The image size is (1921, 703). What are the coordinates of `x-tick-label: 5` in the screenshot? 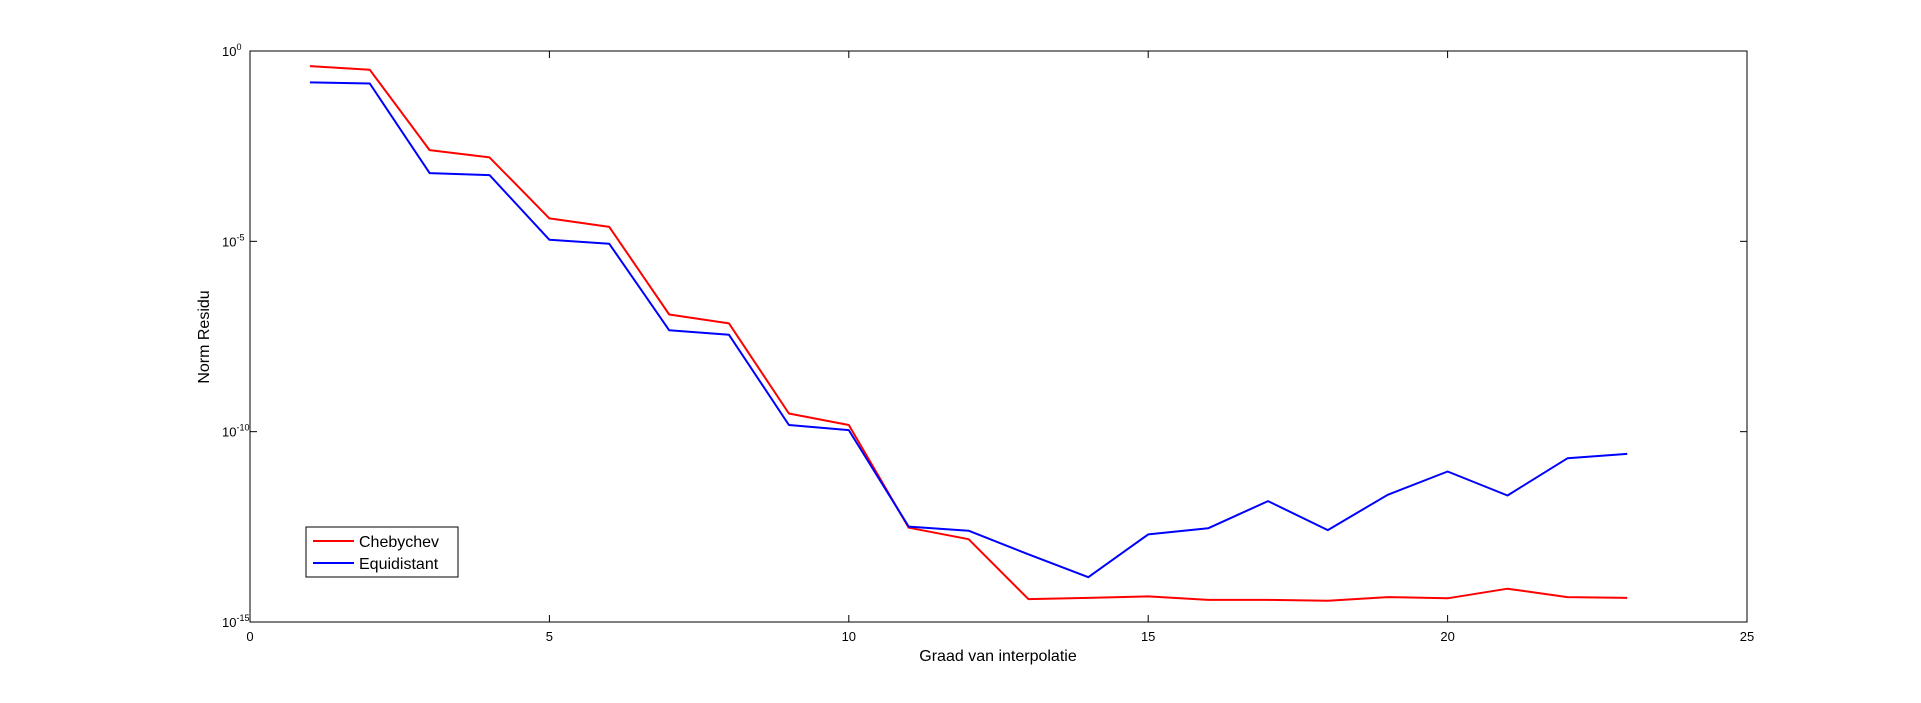 It's located at (549, 636).